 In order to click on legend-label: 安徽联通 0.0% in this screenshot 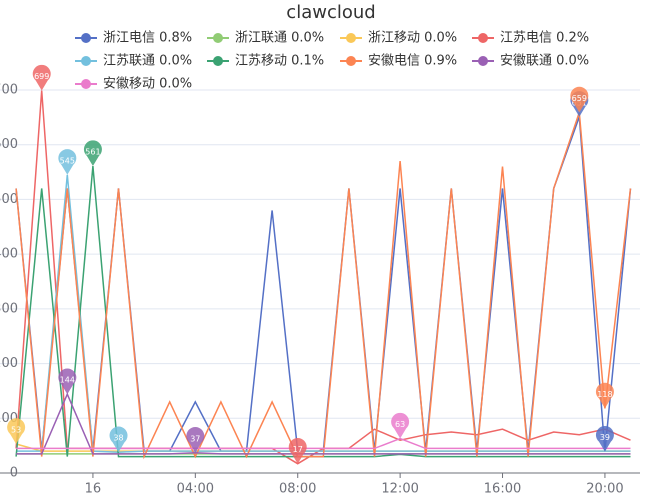, I will do `click(544, 61)`.